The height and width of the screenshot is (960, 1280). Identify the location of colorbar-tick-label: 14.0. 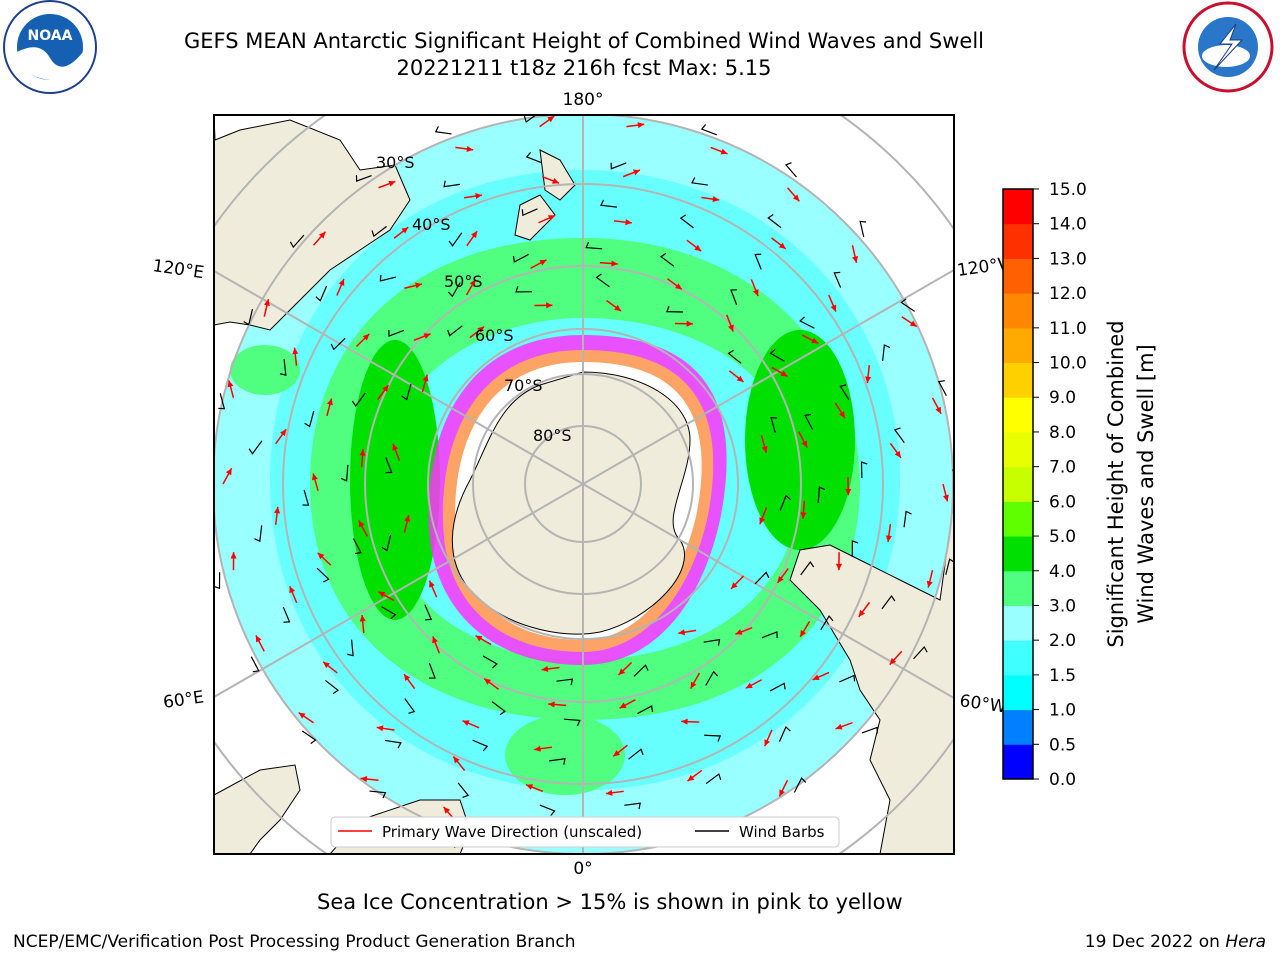
(1068, 225).